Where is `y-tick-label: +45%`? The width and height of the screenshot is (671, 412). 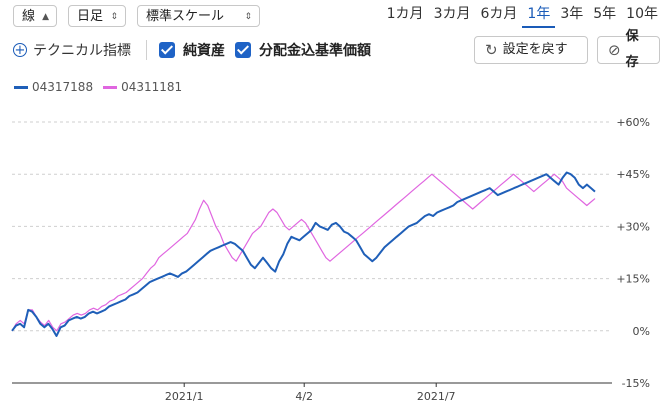 y-tick-label: +45% is located at coordinates (633, 174).